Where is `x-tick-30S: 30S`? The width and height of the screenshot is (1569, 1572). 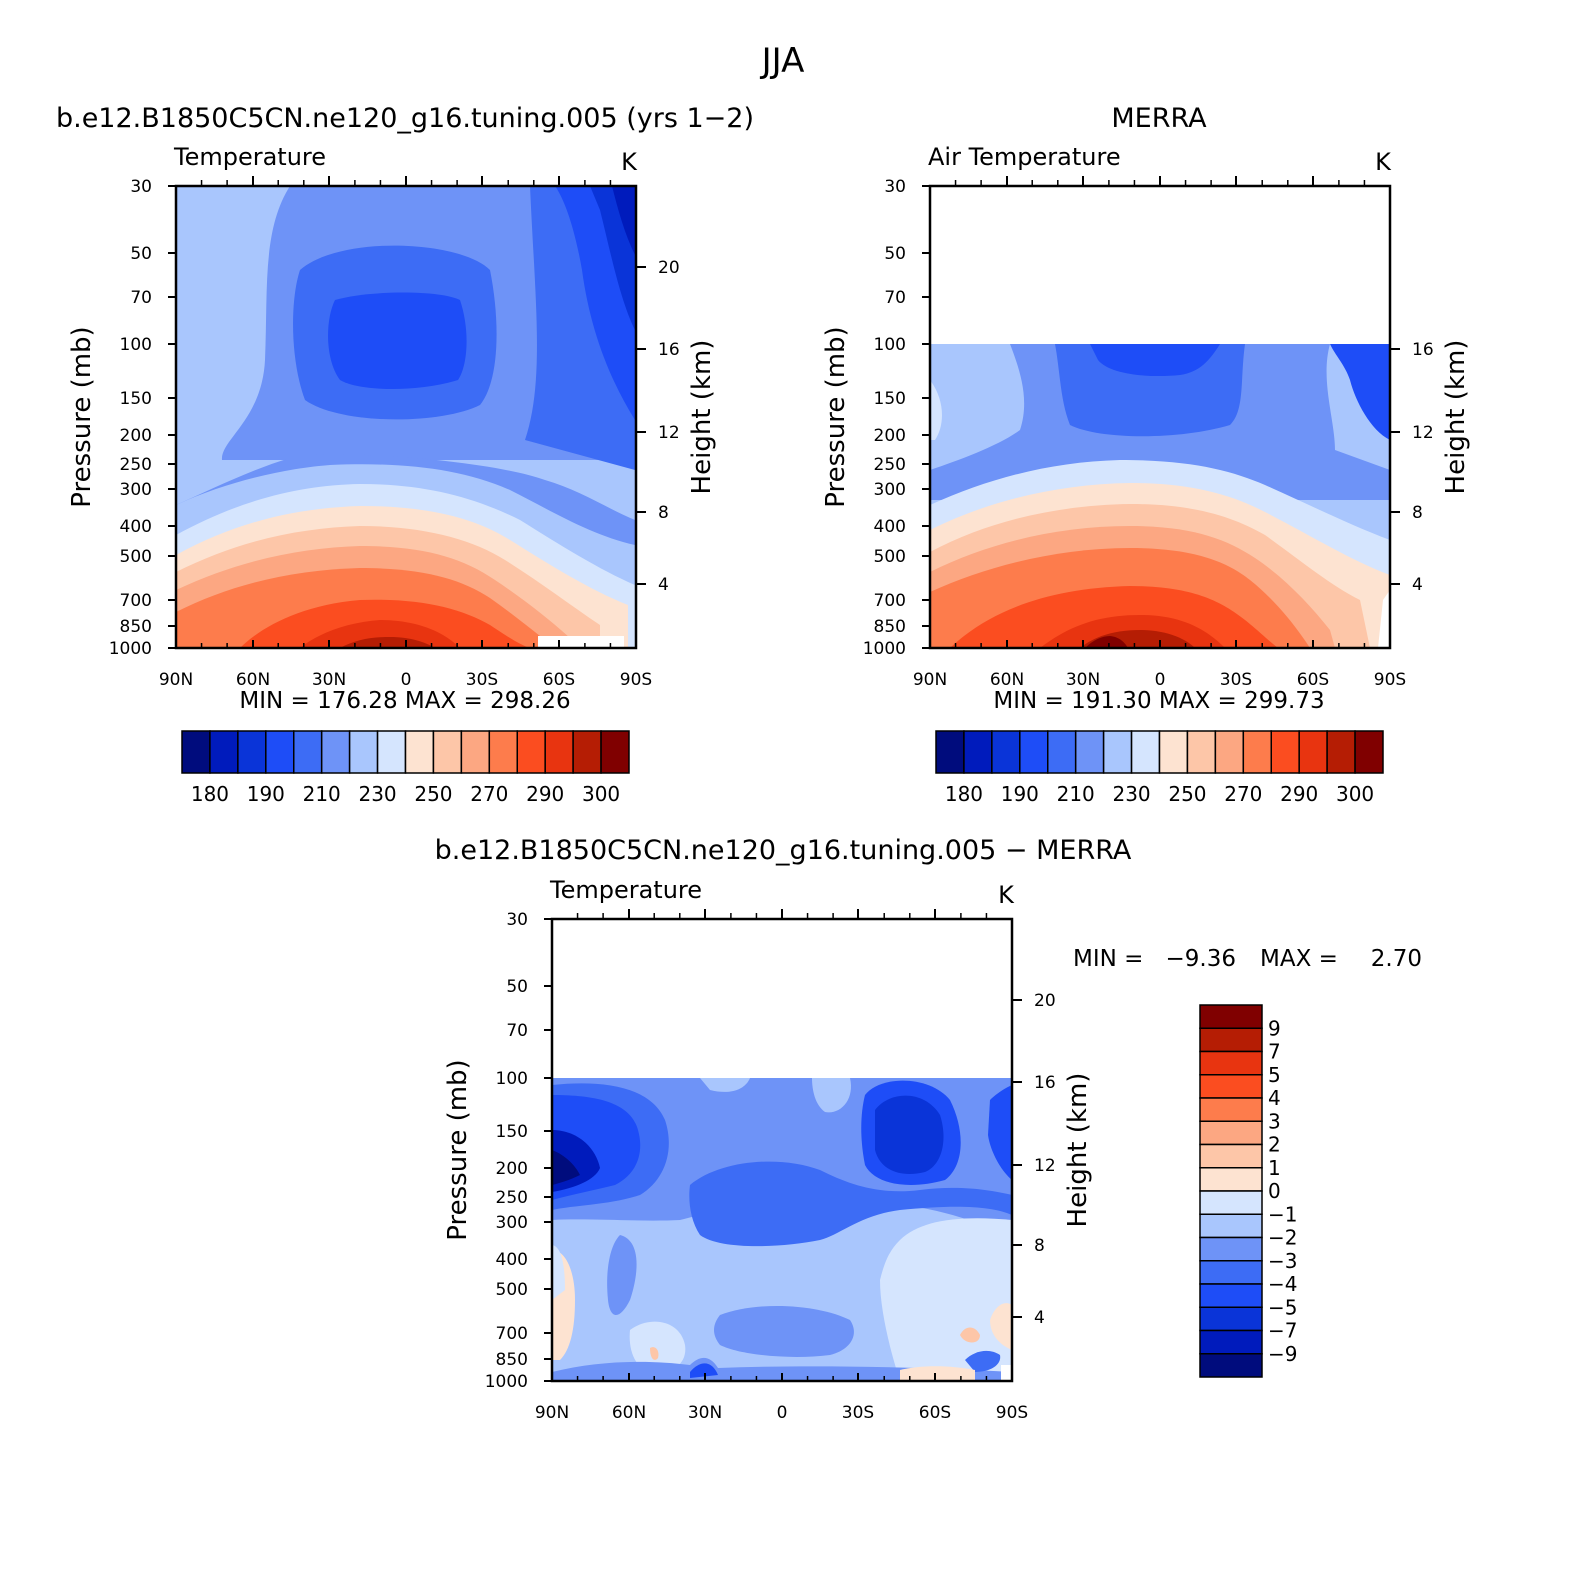 x-tick-30S: 30S is located at coordinates (482, 665).